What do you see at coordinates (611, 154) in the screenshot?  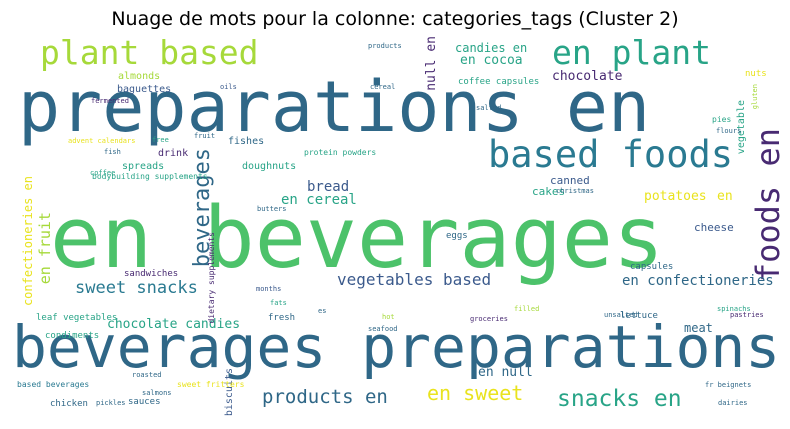 I see `word: based foods` at bounding box center [611, 154].